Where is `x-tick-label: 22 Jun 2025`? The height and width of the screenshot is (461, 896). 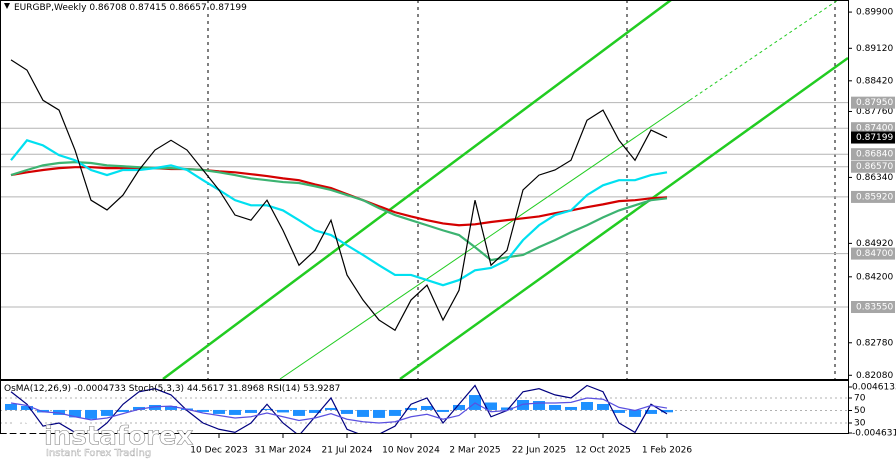
x-tick-label: 22 Jun 2025 is located at coordinates (539, 451).